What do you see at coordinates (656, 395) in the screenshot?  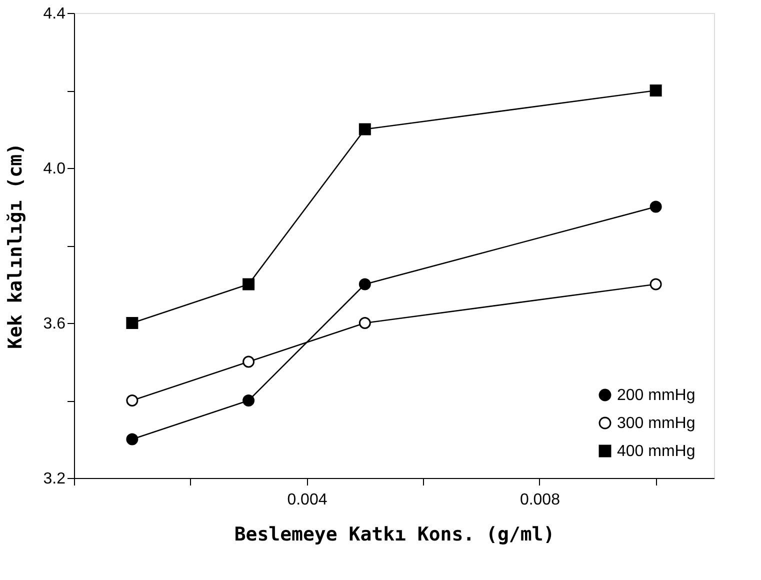 I see `legend-label: 200 mmHg` at bounding box center [656, 395].